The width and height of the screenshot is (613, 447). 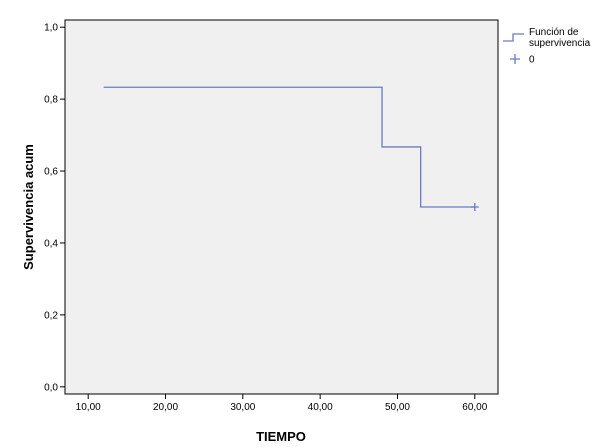 What do you see at coordinates (320, 407) in the screenshot?
I see `x-tick-label: 40,00` at bounding box center [320, 407].